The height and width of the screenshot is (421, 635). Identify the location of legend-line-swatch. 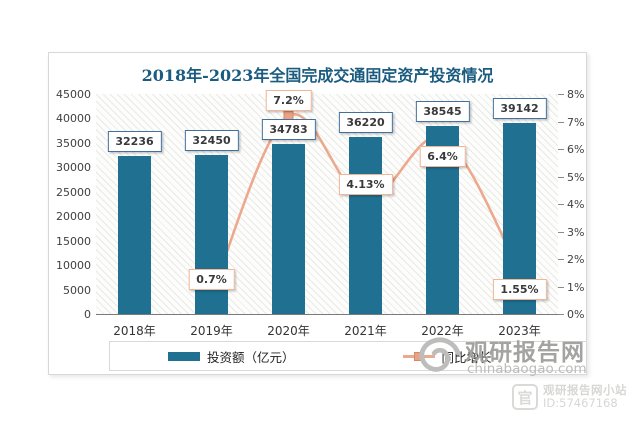
(418, 356).